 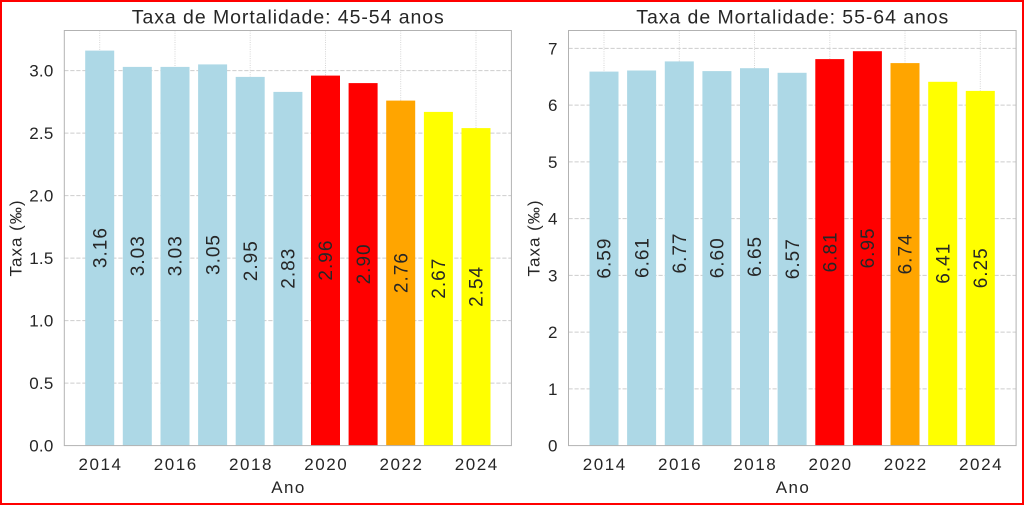 I want to click on svg-text: 0.0, so click(x=41, y=446).